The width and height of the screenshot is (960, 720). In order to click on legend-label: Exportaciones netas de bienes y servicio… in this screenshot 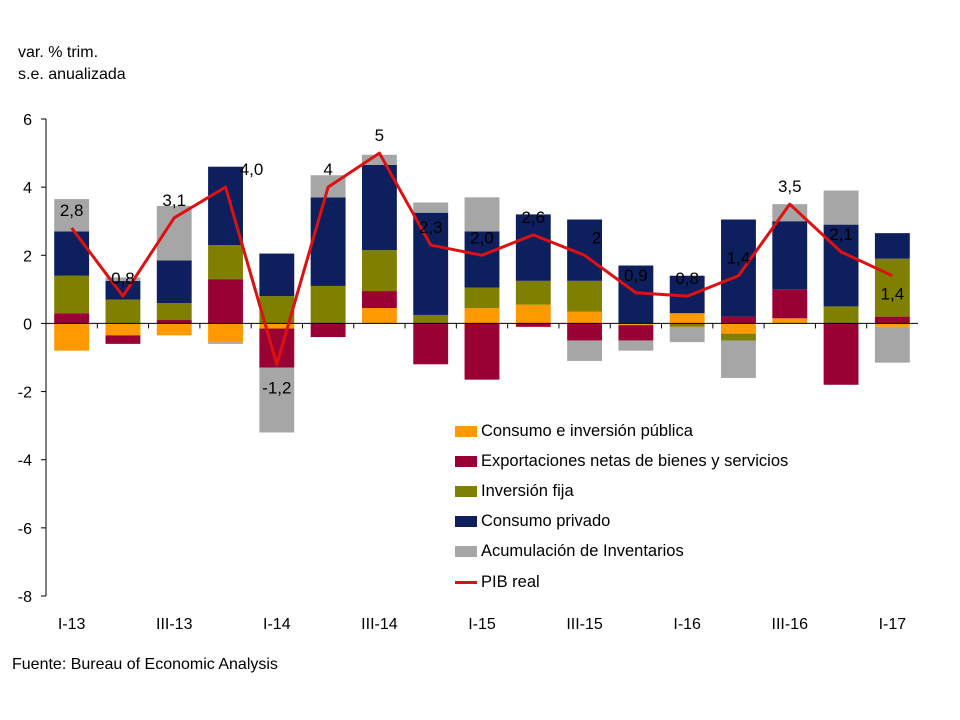, I will do `click(635, 460)`.